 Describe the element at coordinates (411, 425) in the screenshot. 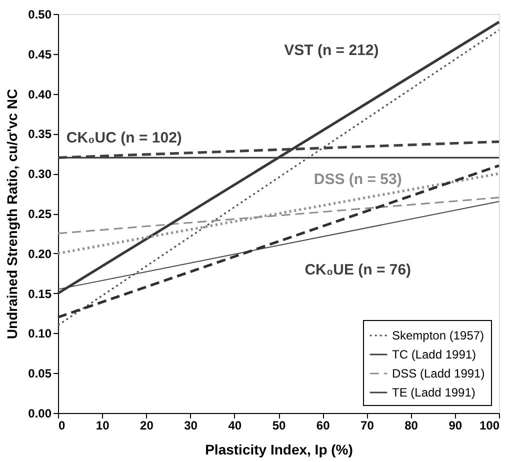

I see `x-tick-label: 80` at that location.